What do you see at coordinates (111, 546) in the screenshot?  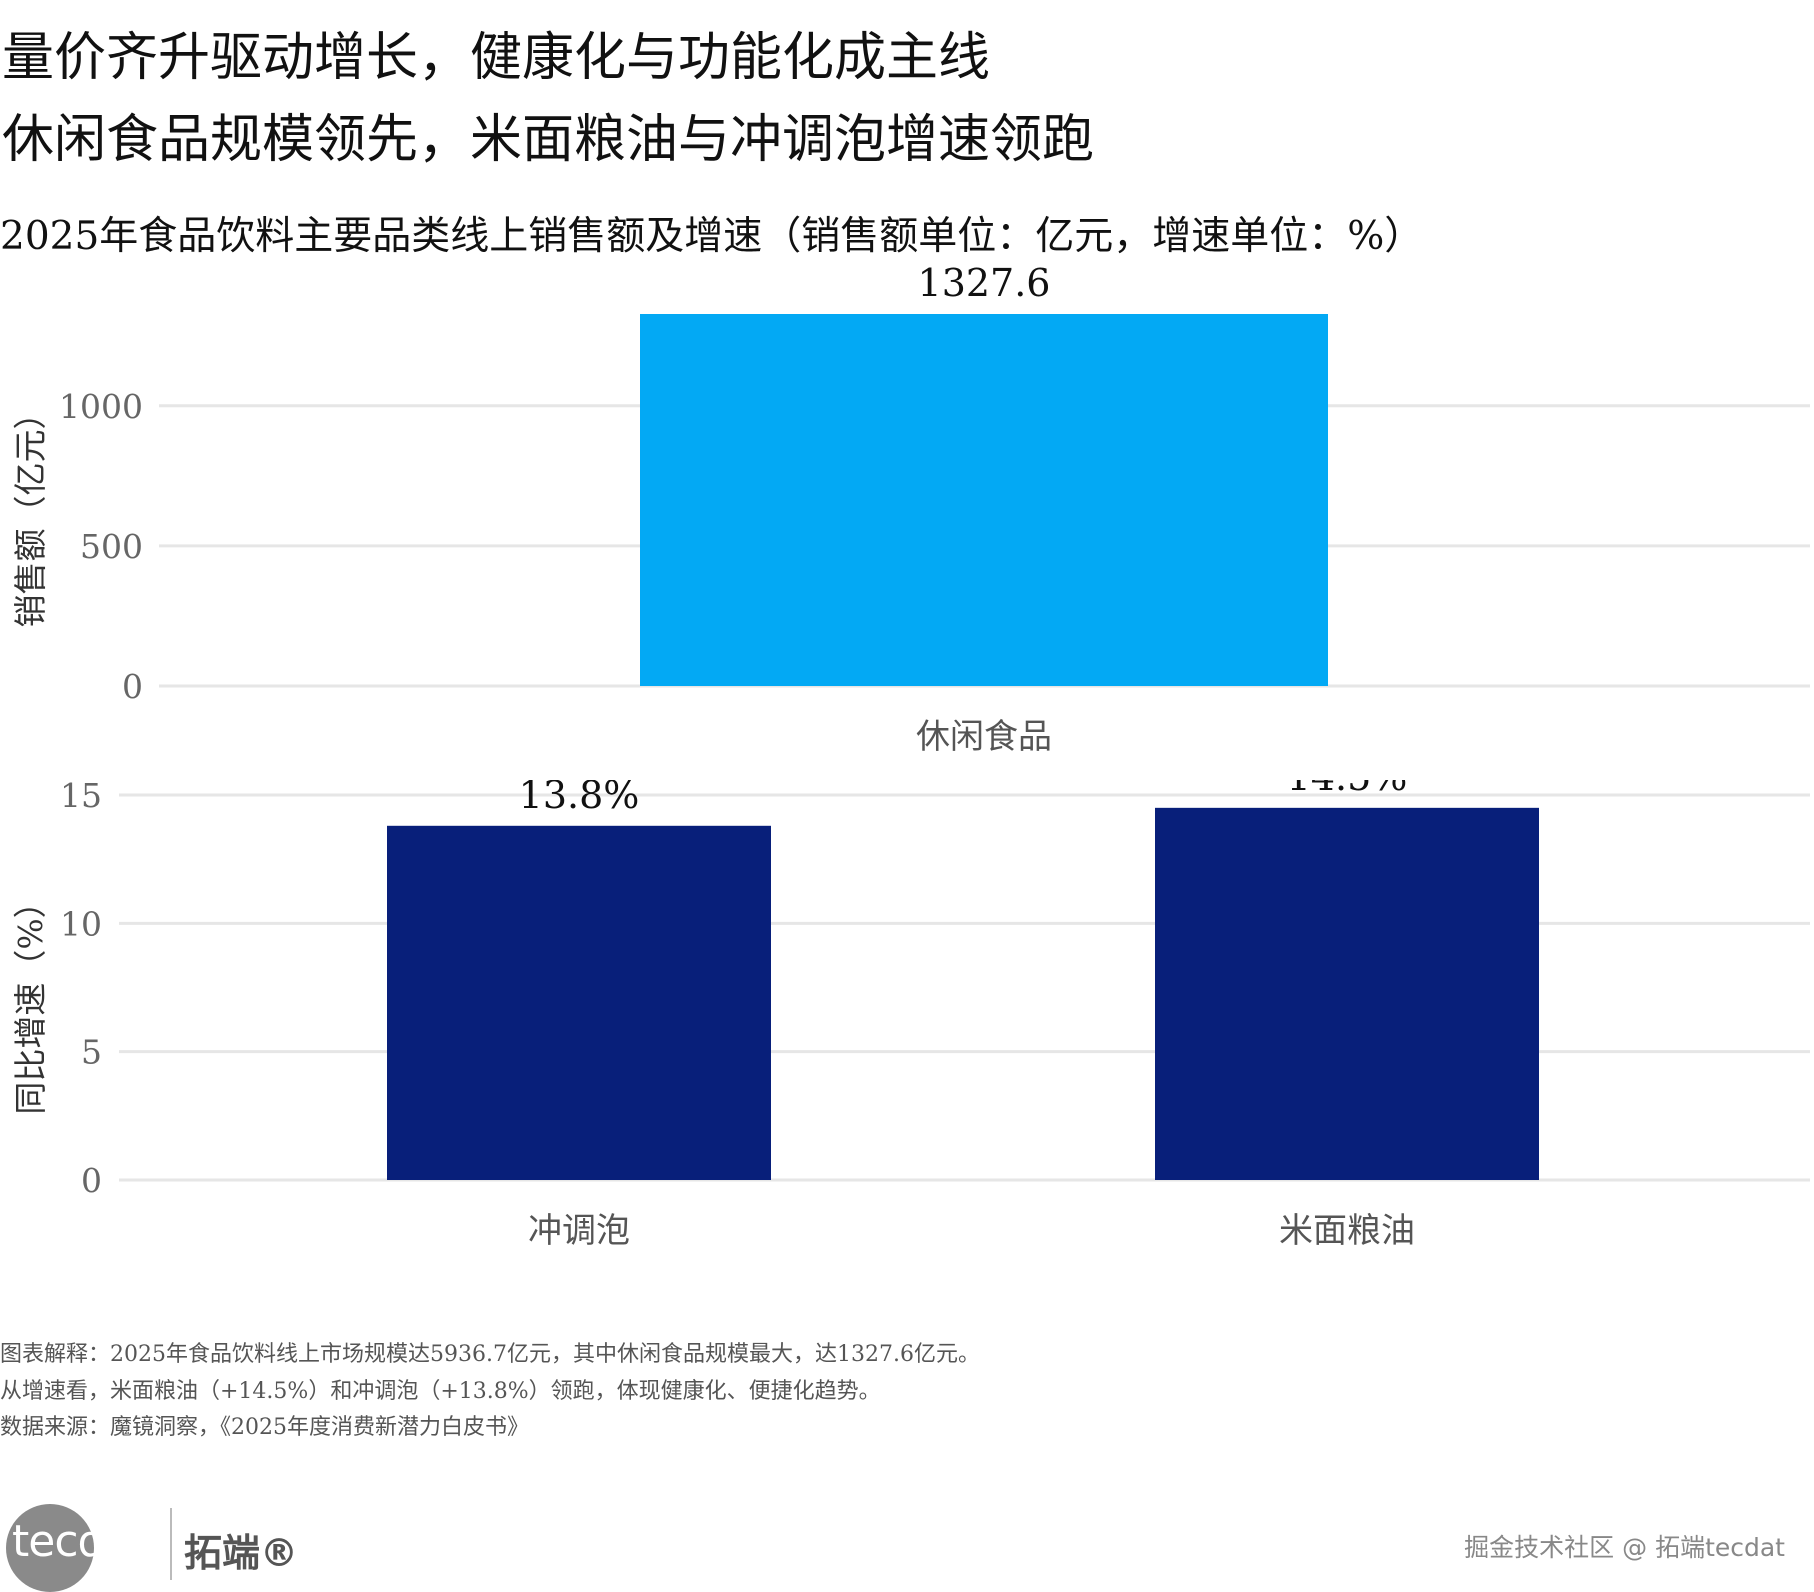 I see `y-tick-label: 500` at bounding box center [111, 546].